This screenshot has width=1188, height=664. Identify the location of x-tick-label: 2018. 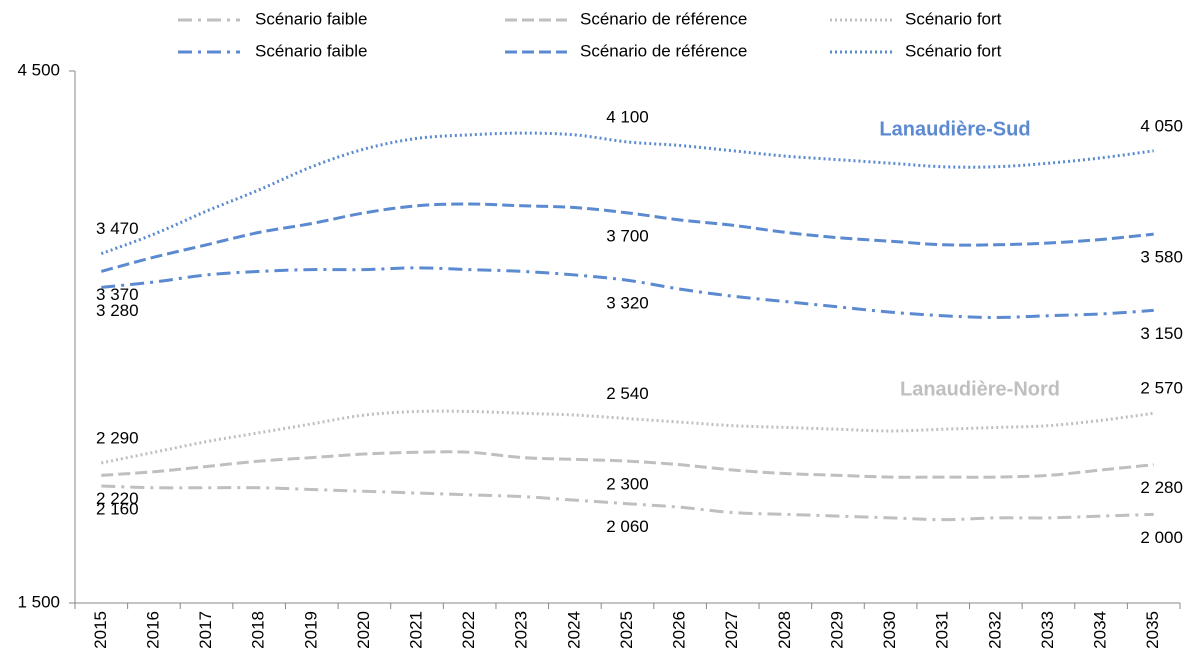
(258, 630).